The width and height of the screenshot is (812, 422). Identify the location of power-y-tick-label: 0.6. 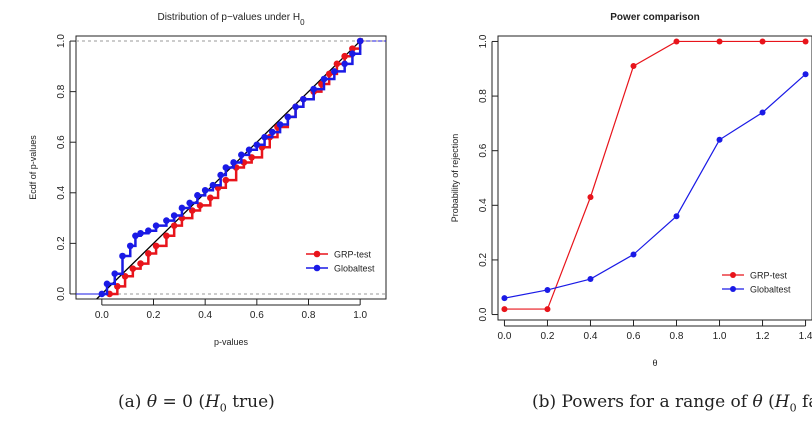
(483, 150).